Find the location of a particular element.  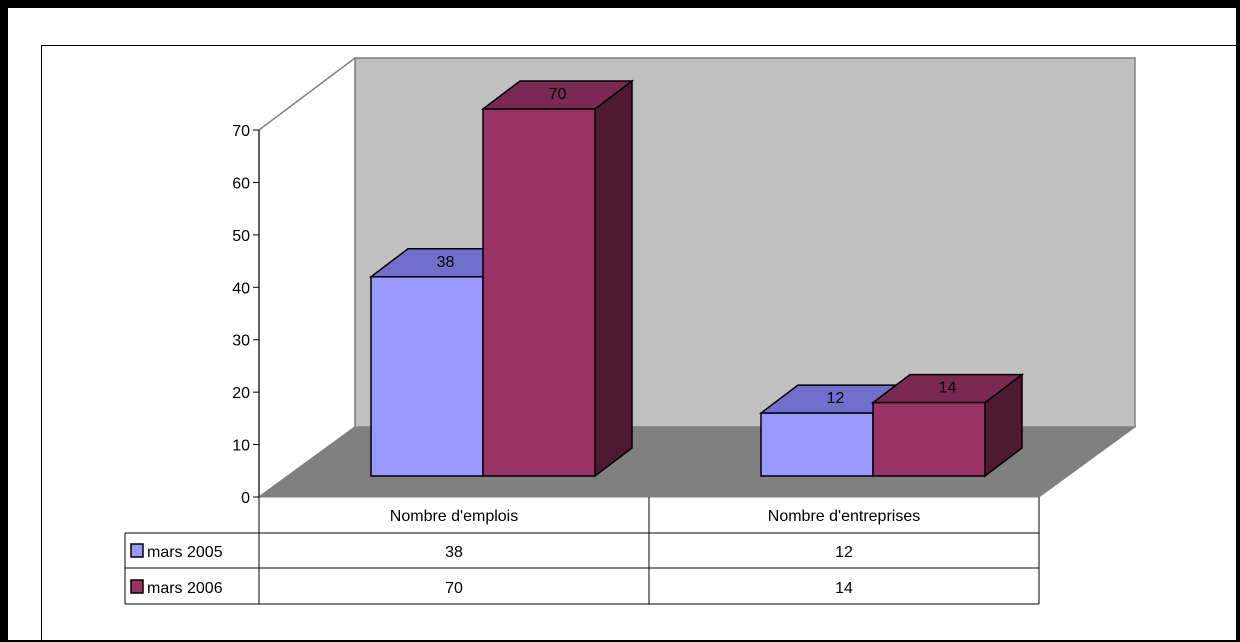

bar-side is located at coordinates (613, 278).